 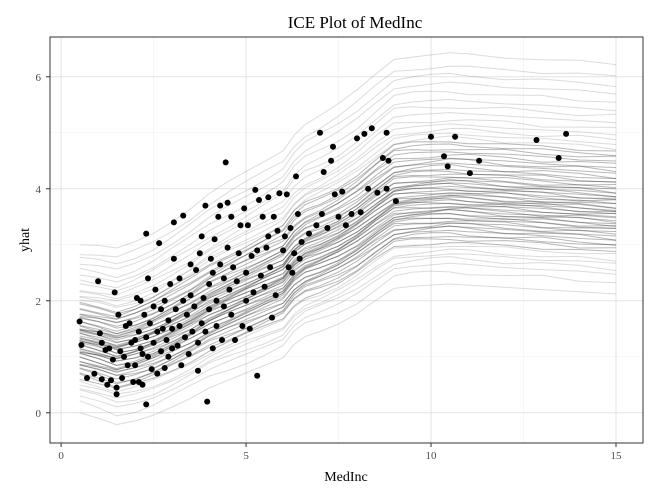 What do you see at coordinates (39, 302) in the screenshot?
I see `y-tick-label: 2` at bounding box center [39, 302].